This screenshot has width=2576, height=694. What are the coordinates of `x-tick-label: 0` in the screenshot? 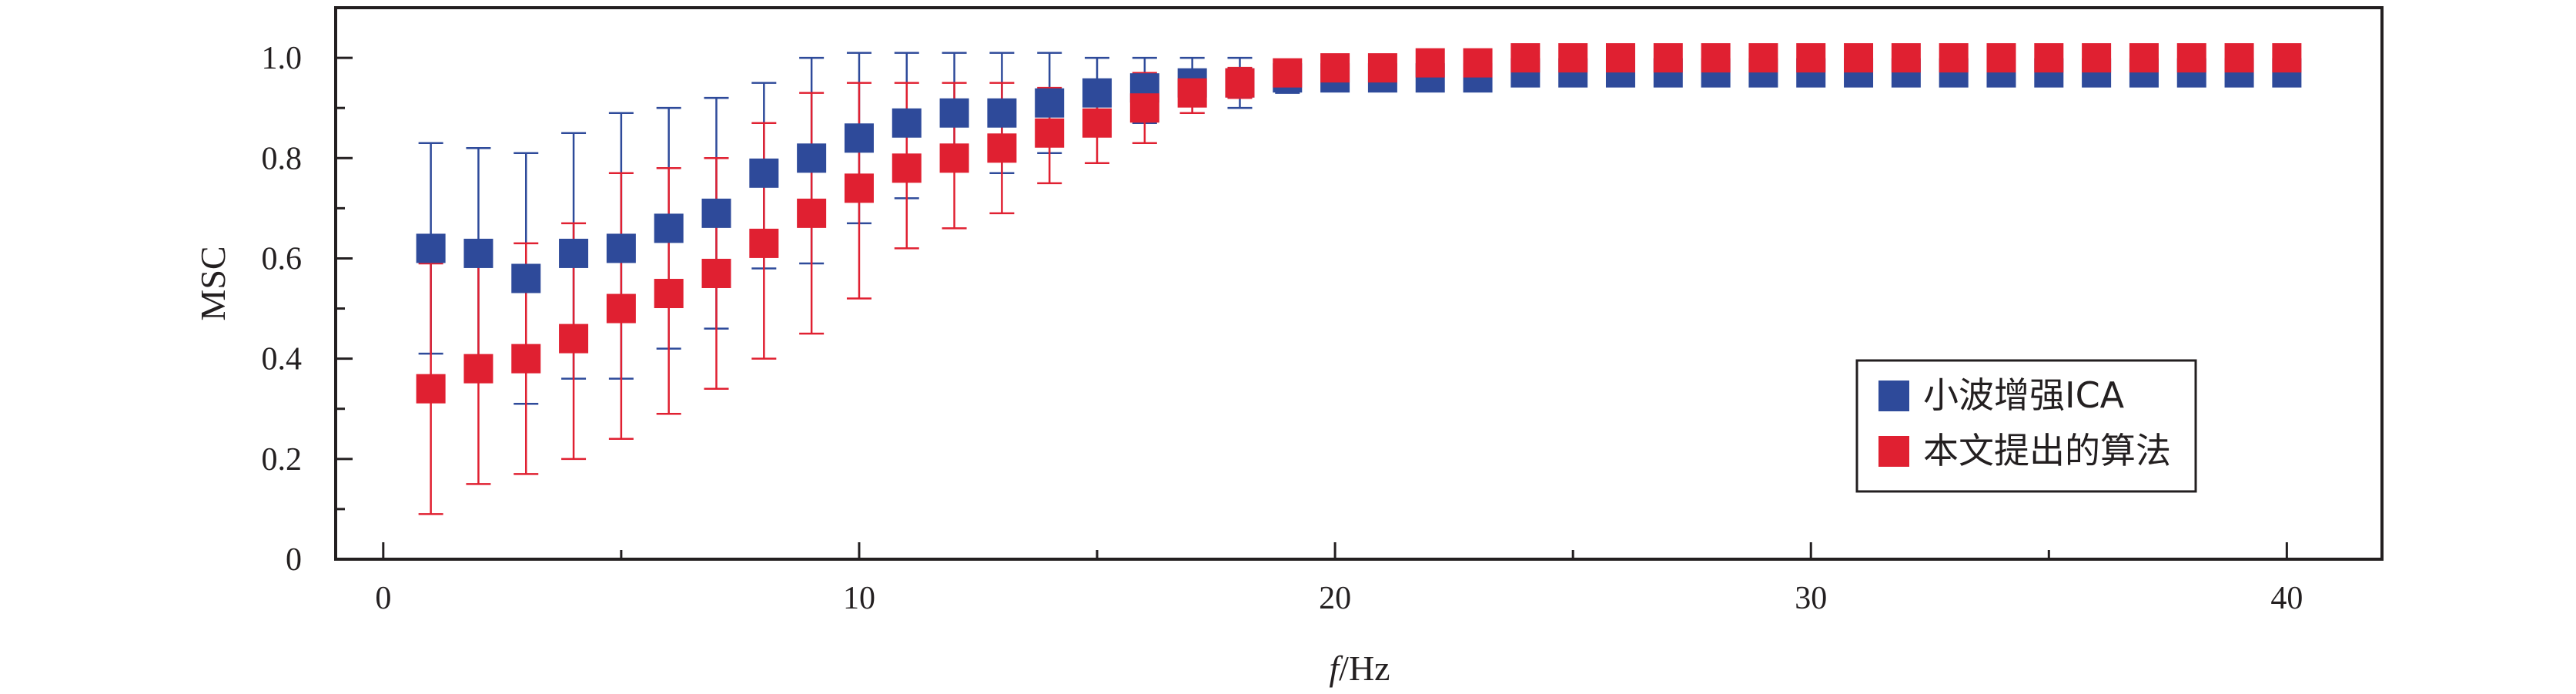 It's located at (383, 598).